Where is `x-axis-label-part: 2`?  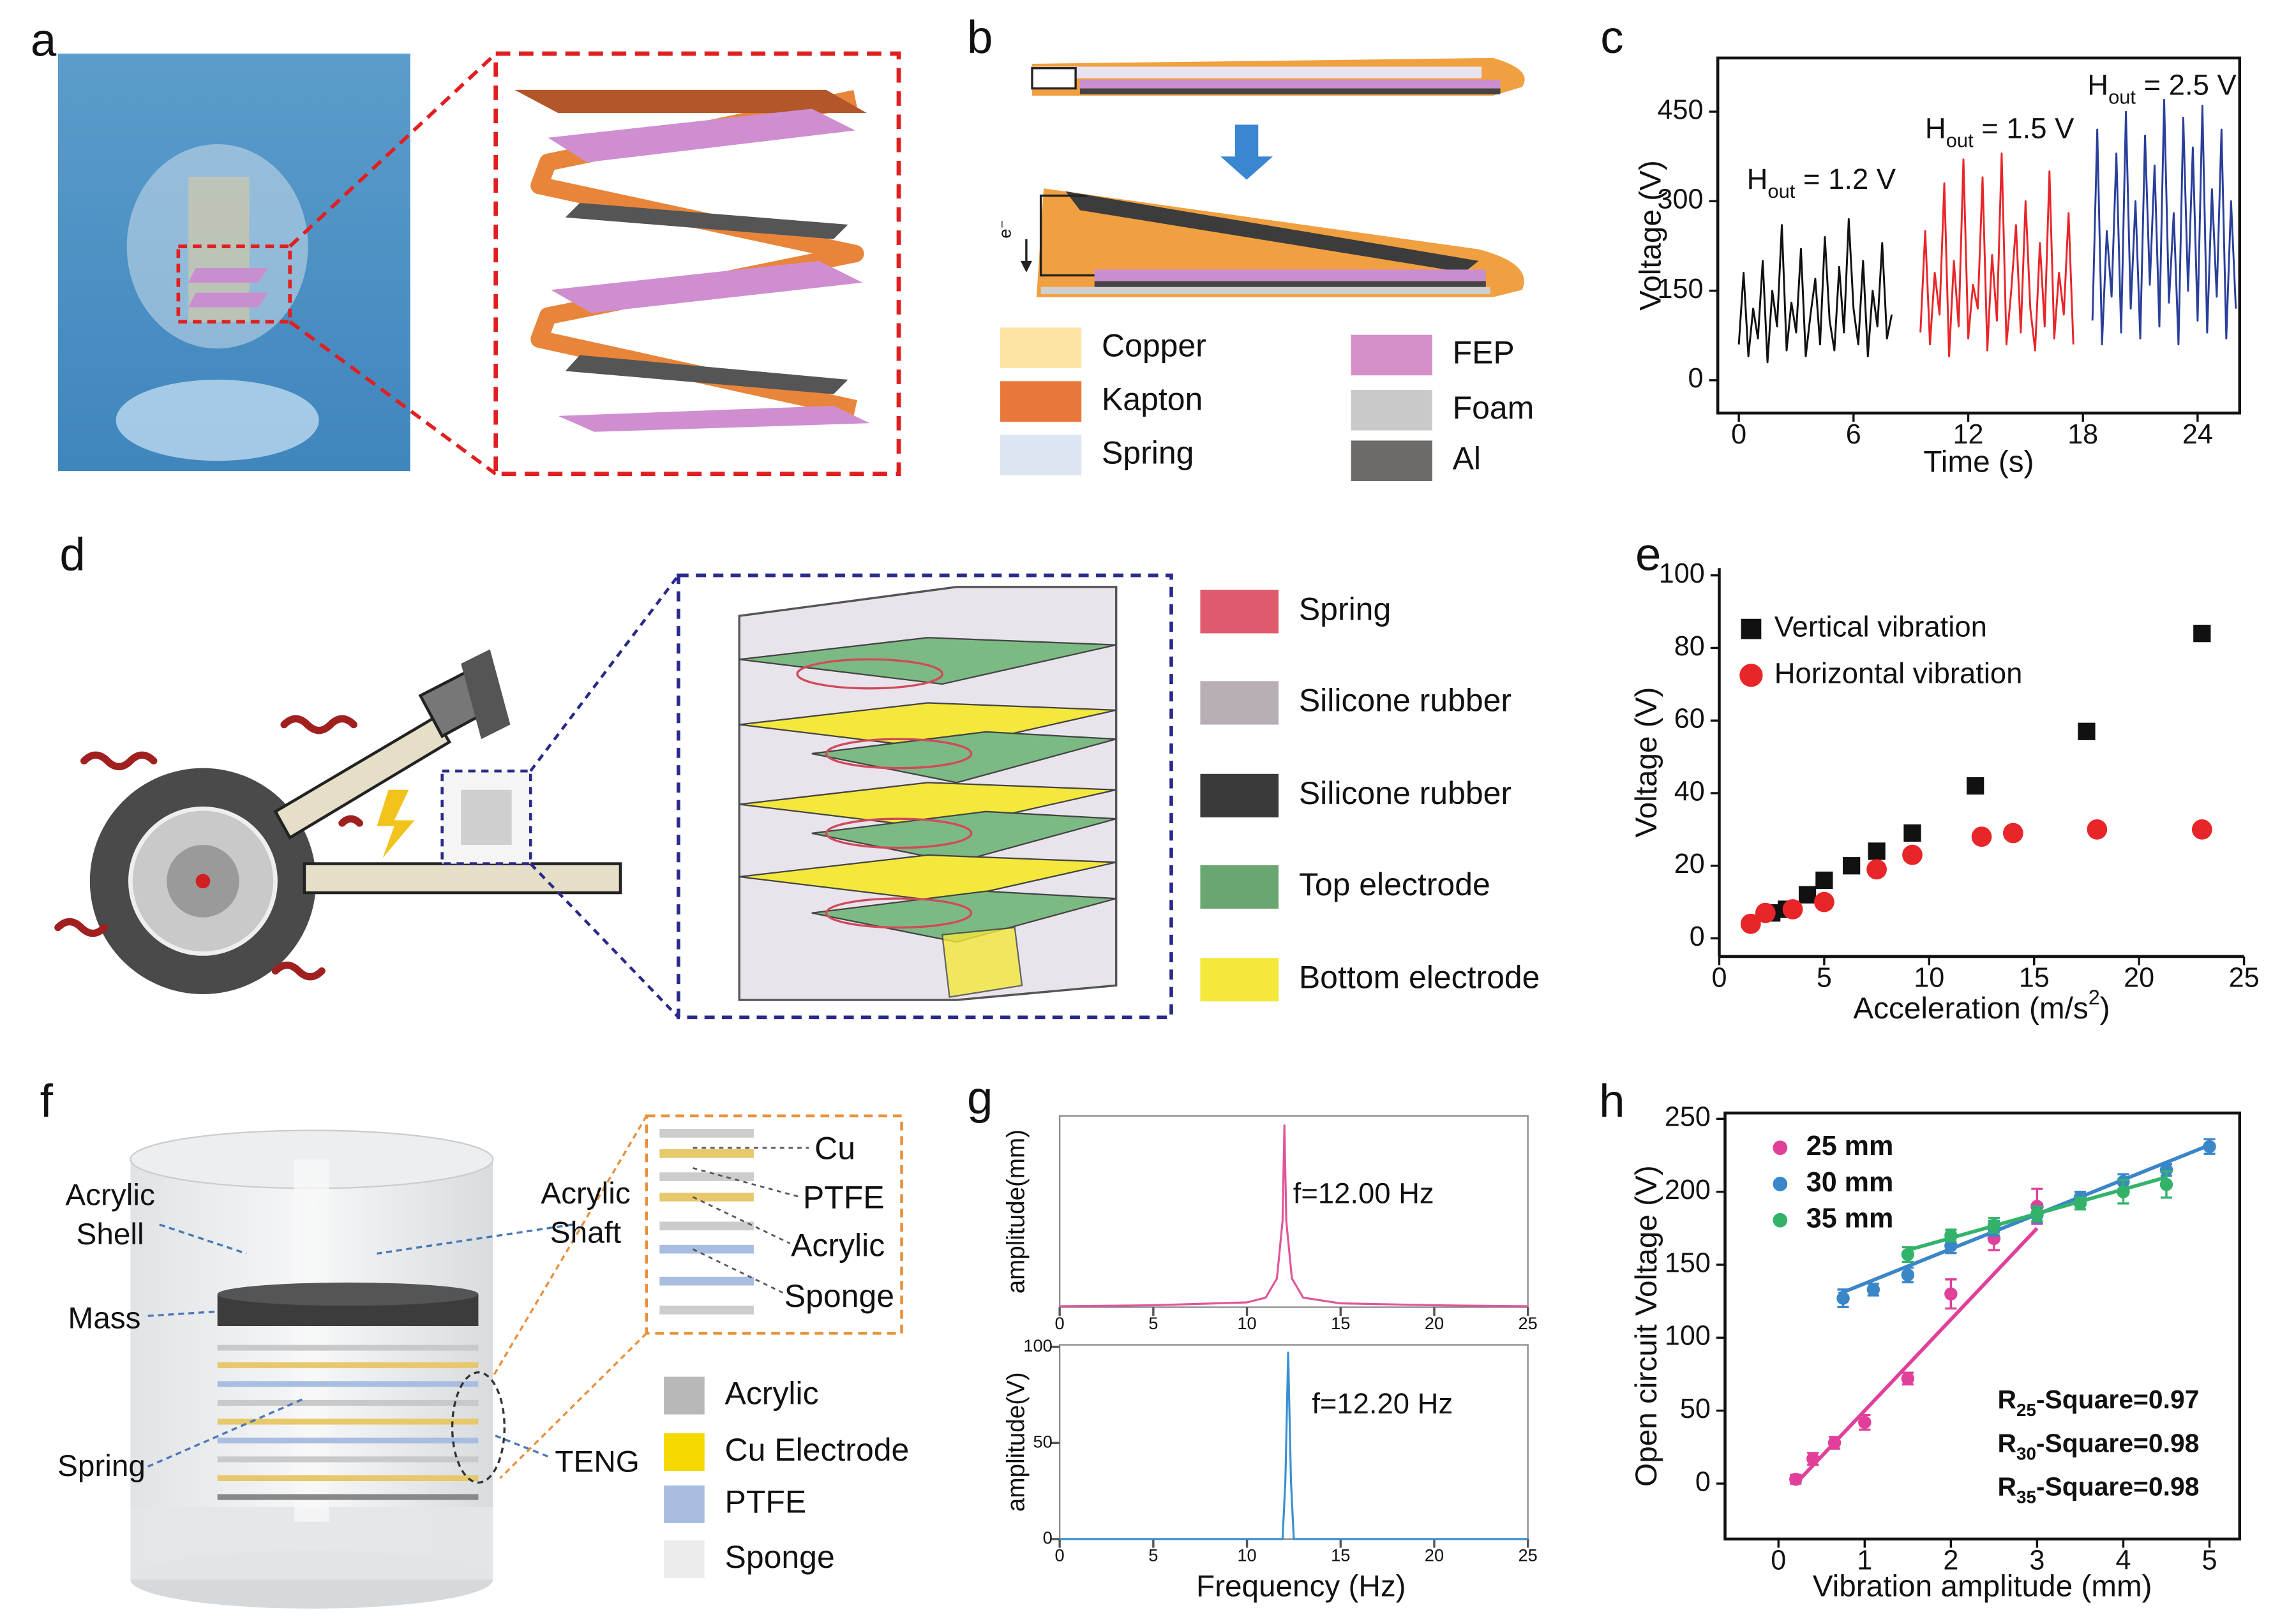 x-axis-label-part: 2 is located at coordinates (2094, 998).